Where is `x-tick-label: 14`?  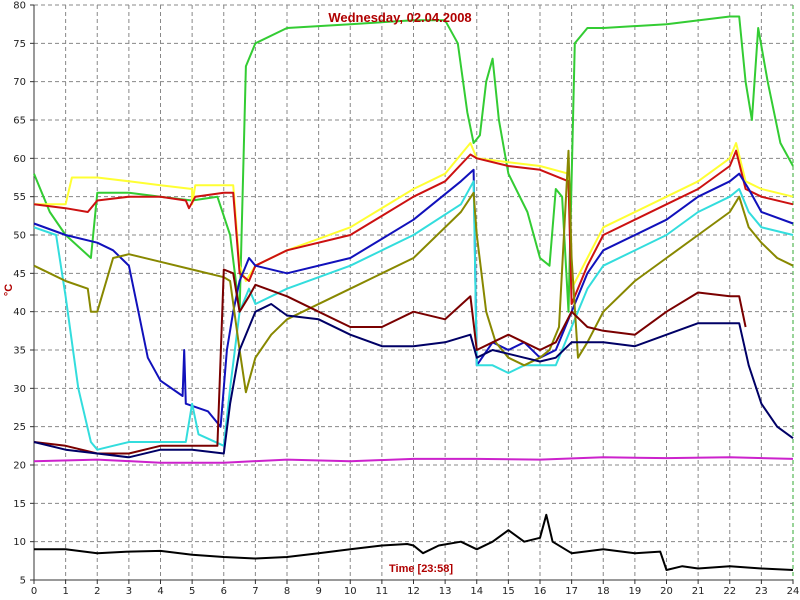 x-tick-label: 14 is located at coordinates (476, 591).